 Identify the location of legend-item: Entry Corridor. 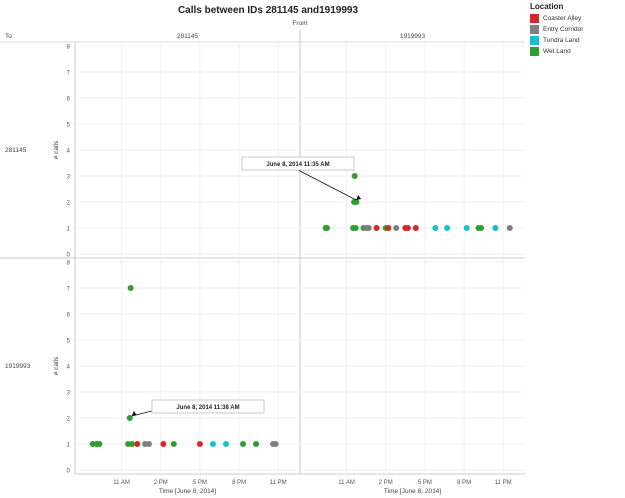
(577, 29).